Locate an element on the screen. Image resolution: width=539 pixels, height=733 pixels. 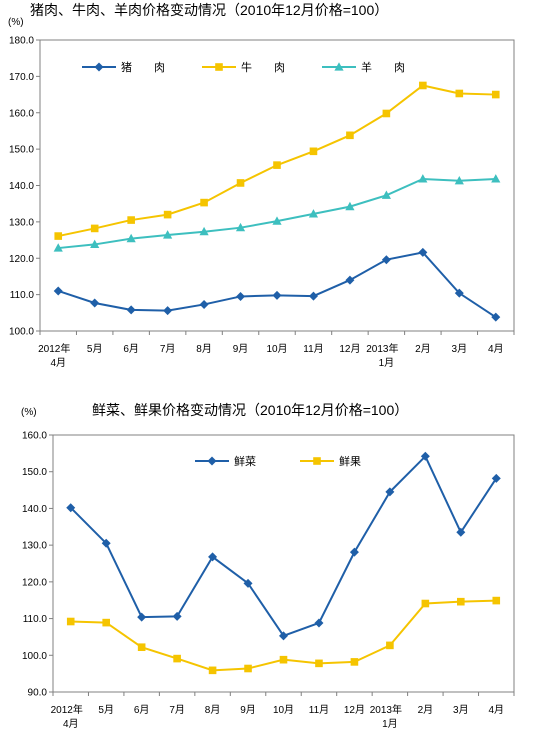
x-tick-label: 5月 is located at coordinates (106, 710).